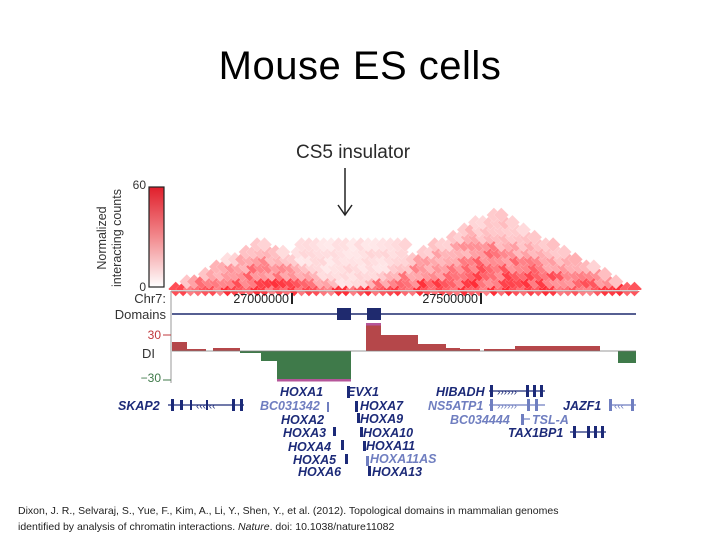  Describe the element at coordinates (139, 406) in the screenshot. I see `gene-label-skap2: SKAP2` at that location.